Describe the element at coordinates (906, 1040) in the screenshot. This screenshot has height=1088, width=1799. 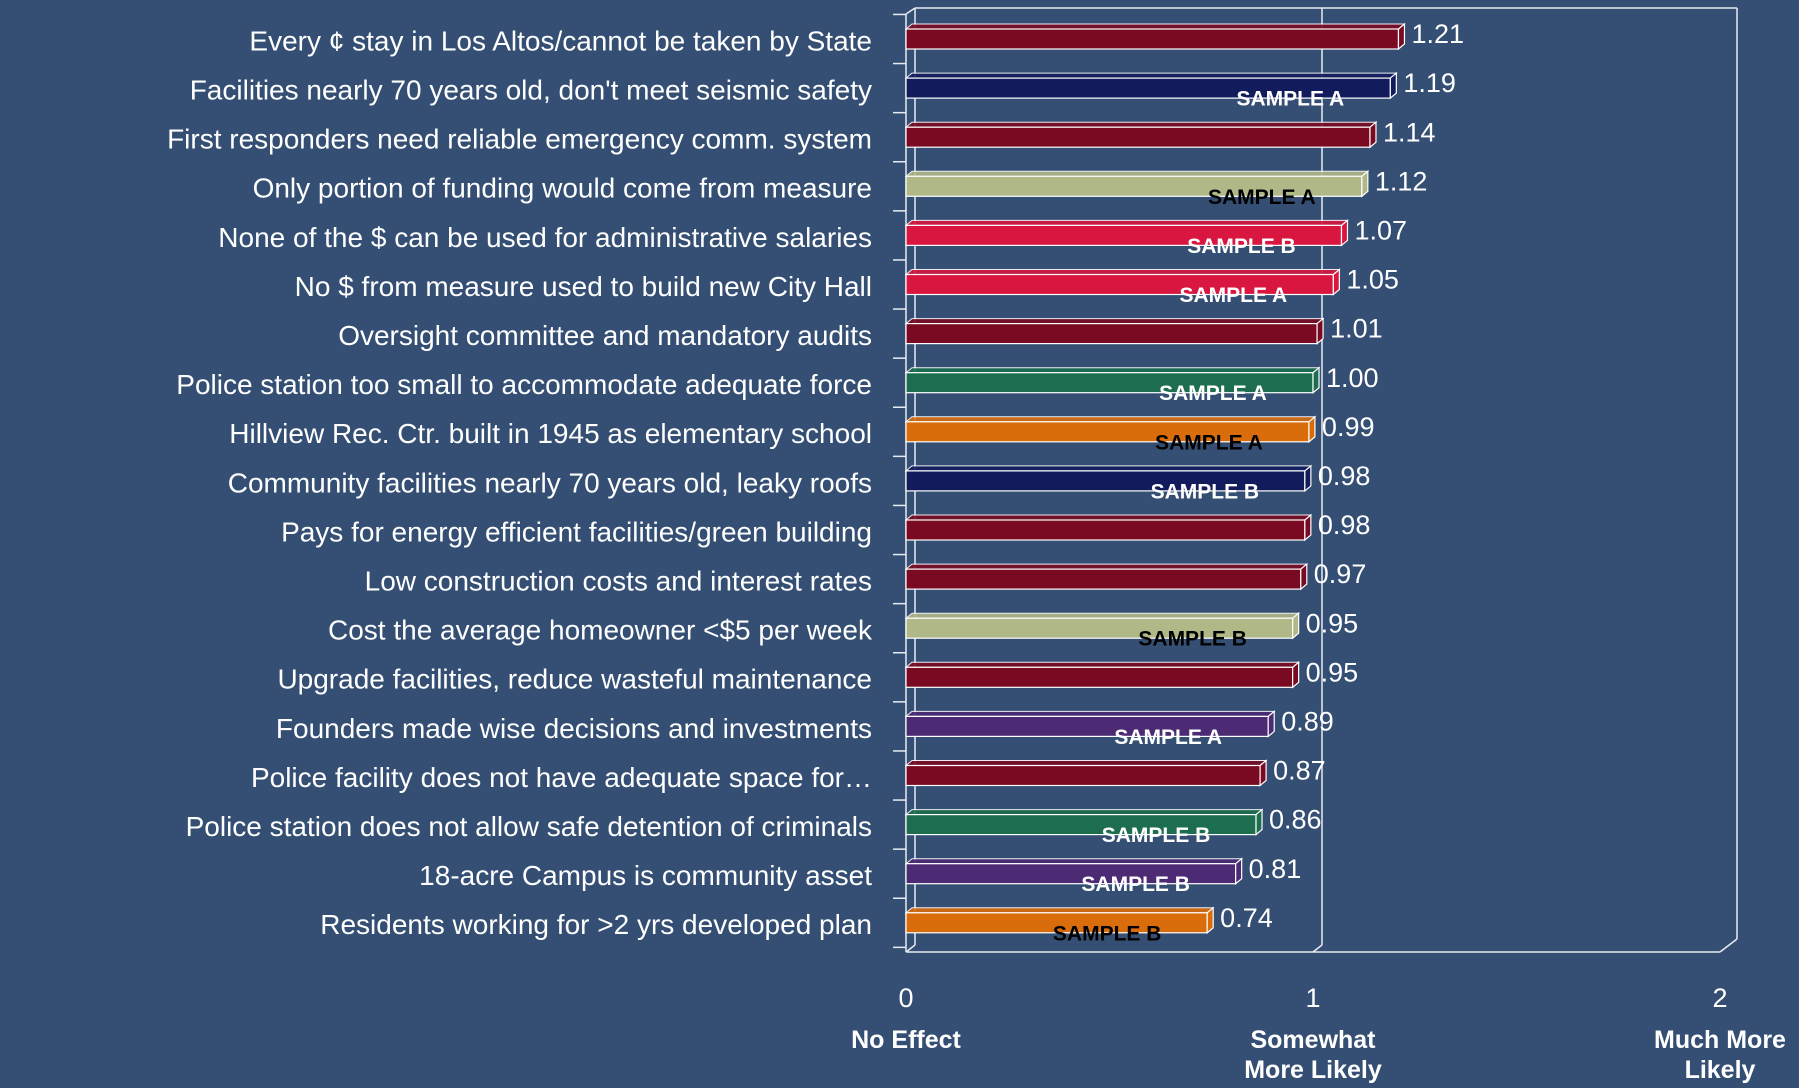
I see `x-tick-description: No Effect` at that location.